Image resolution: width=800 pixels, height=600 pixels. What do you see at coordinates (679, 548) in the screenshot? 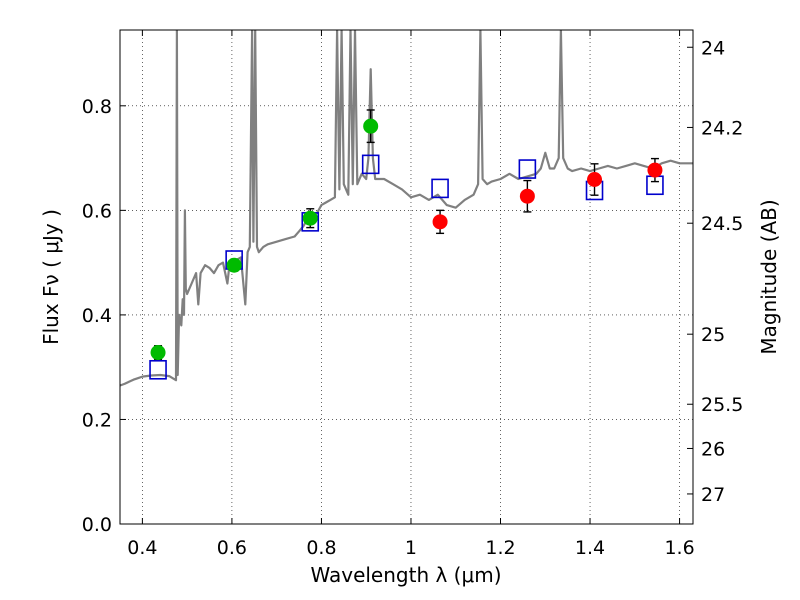
I see `x-tick-label: 1.6` at bounding box center [679, 548].